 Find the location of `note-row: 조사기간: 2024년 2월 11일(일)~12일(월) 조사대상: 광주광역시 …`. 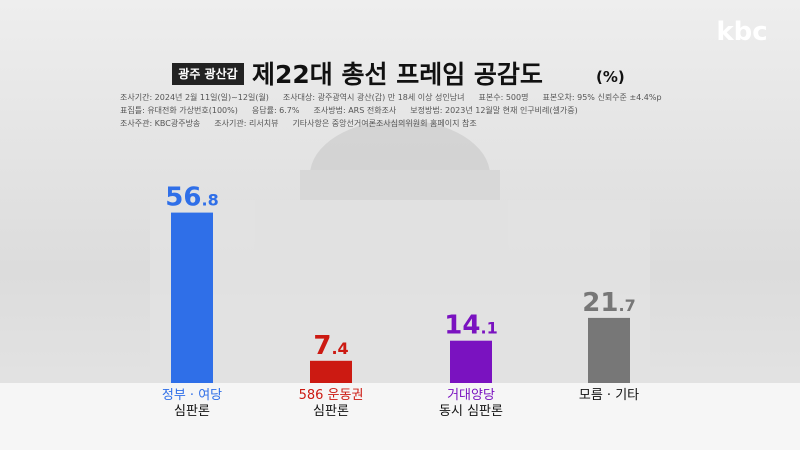

note-row: 조사기간: 2024년 2월 11일(일)~12일(월) 조사대상: 광주광역시 … is located at coordinates (391, 97).